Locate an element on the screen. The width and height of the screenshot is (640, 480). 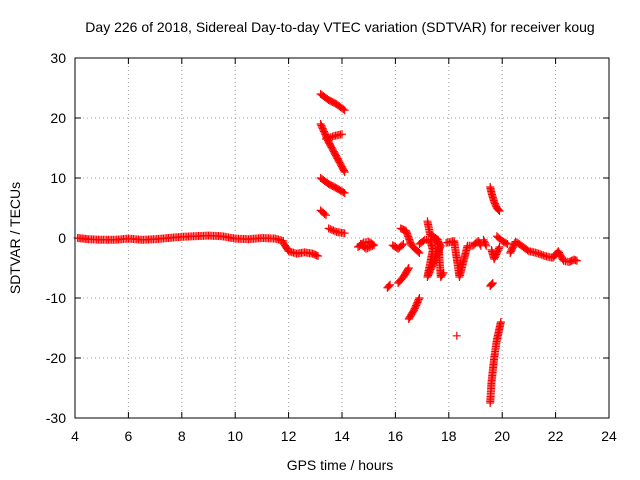
y-tick-label: 30 is located at coordinates (58, 58).